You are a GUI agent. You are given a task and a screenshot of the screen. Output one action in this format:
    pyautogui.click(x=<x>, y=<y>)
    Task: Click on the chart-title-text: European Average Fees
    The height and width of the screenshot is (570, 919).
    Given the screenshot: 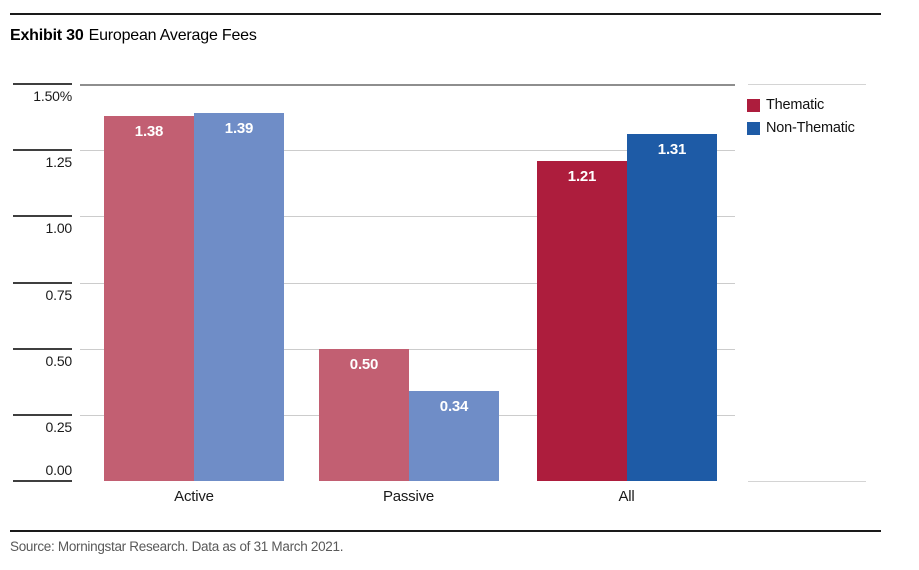 What is the action you would take?
    pyautogui.click(x=172, y=35)
    